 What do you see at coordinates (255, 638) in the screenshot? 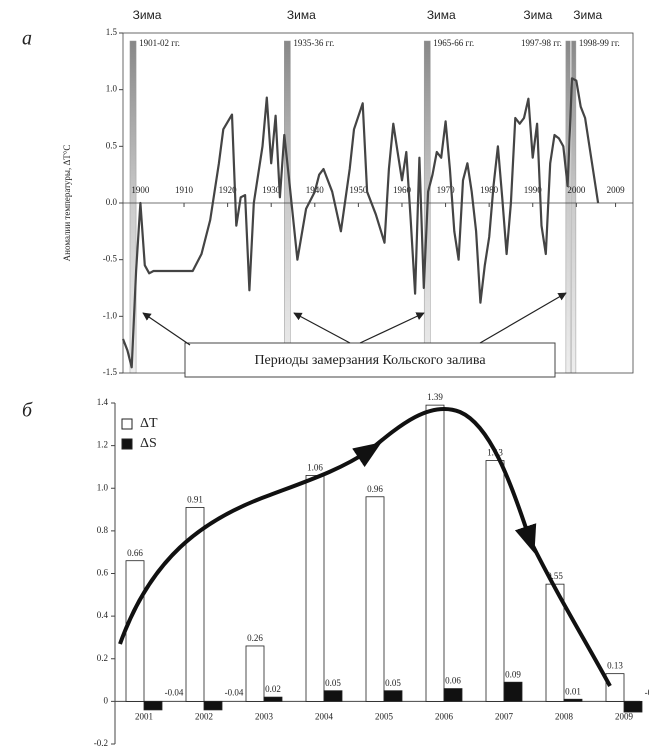
I see `value-label: 0.26` at bounding box center [255, 638].